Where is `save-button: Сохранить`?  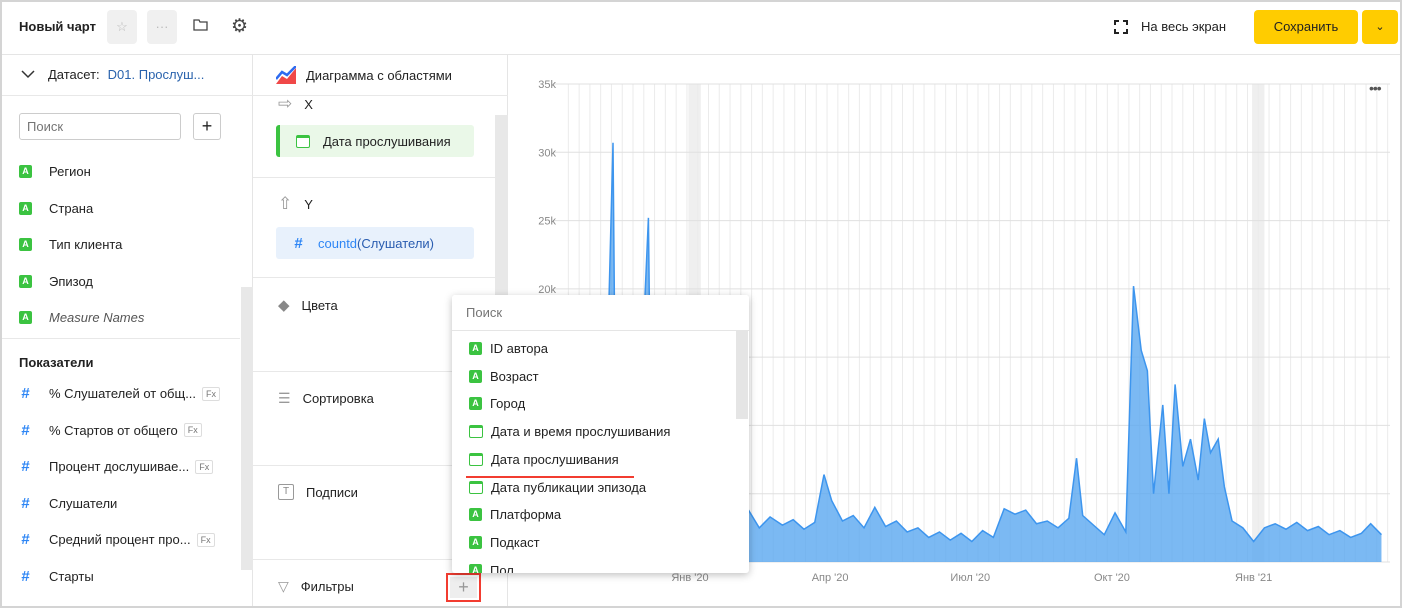 save-button: Сохранить is located at coordinates (1306, 27).